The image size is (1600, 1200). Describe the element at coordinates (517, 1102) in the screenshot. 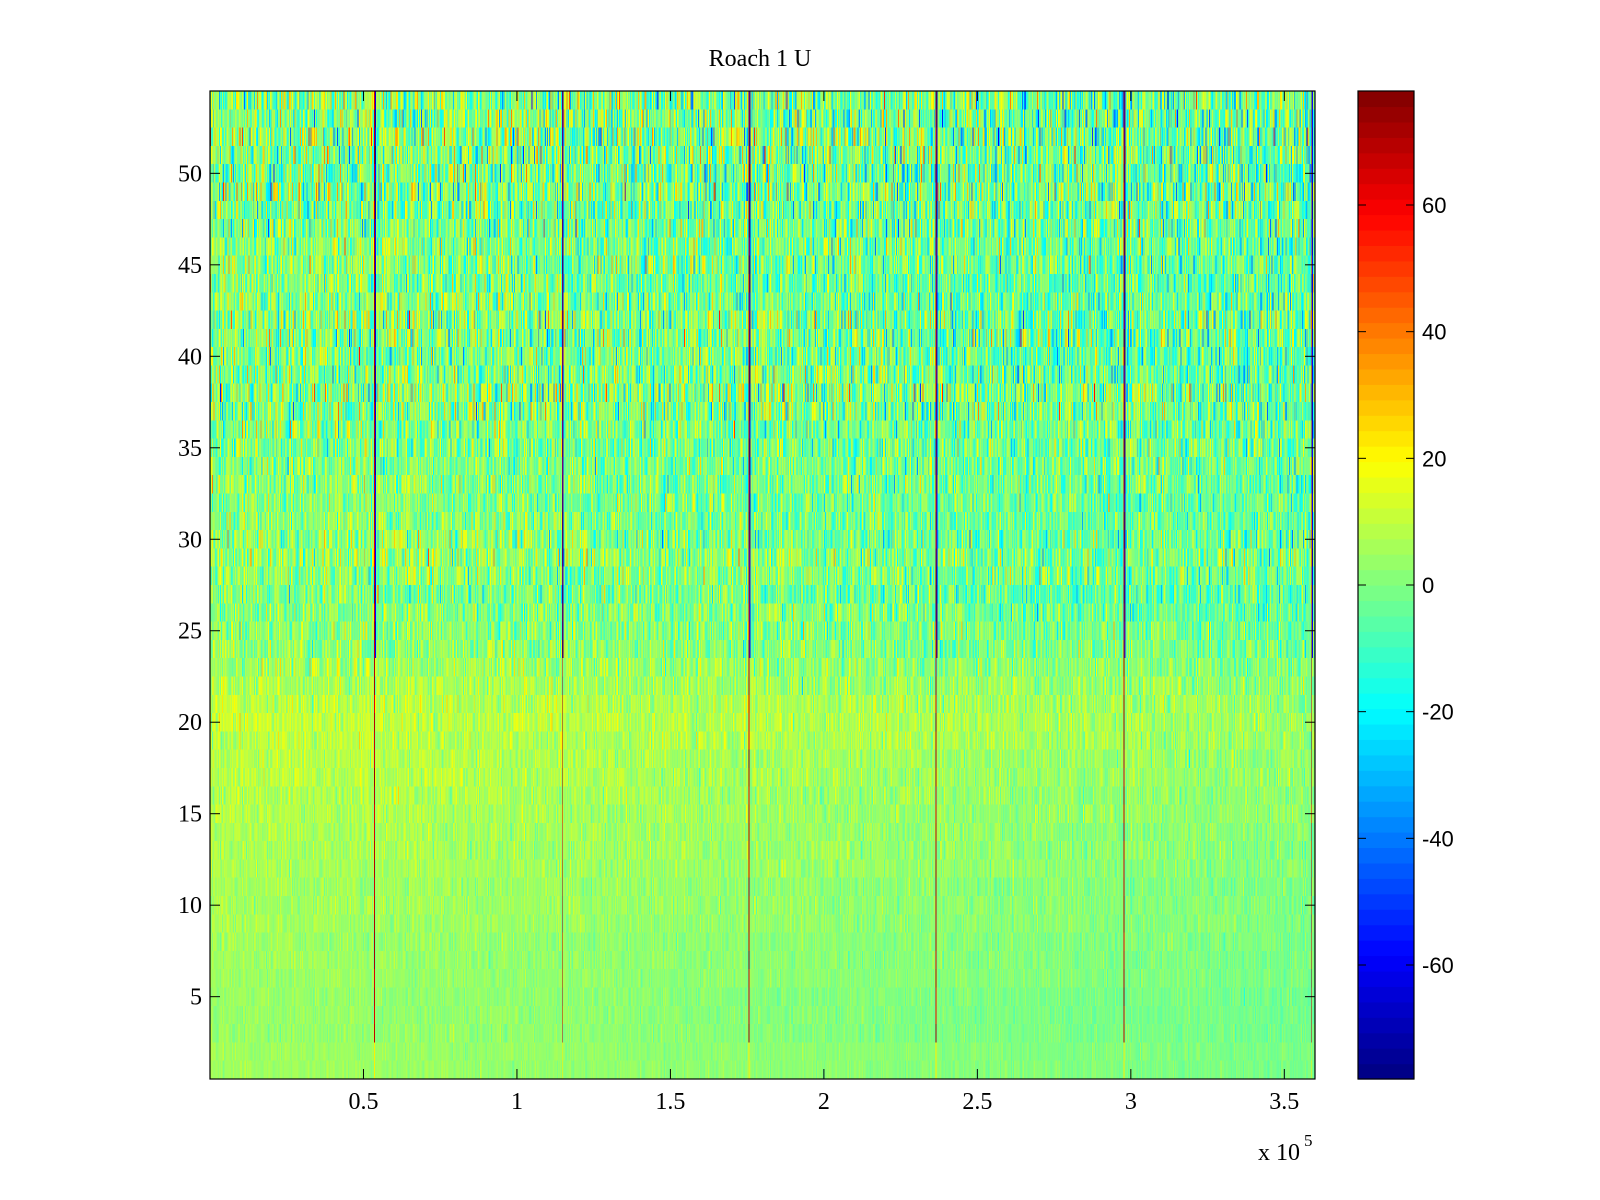

I see `x-tick-label: 1` at that location.